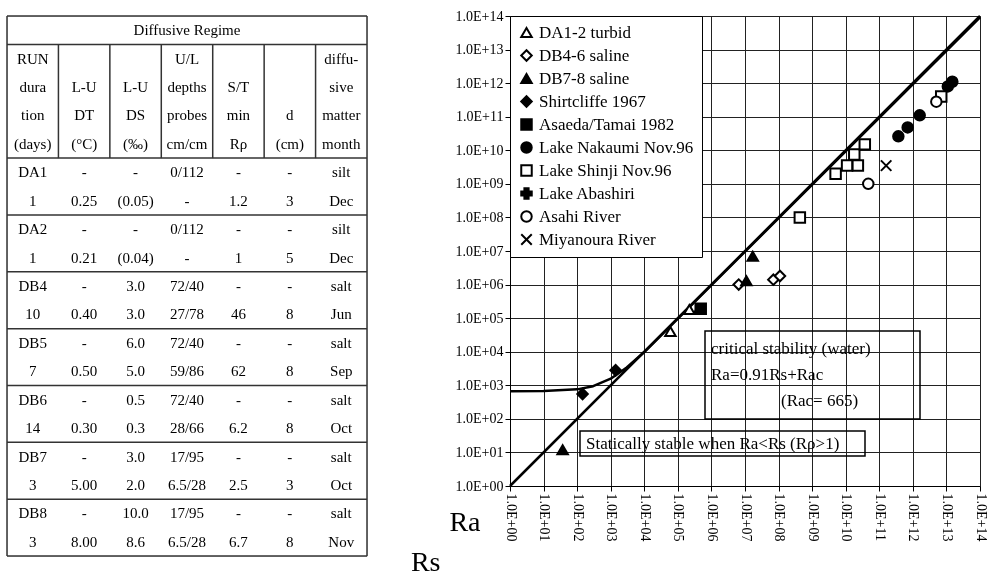 This screenshot has width=1006, height=585. I want to click on x-tick-label: 1.0E+12, so click(914, 517).